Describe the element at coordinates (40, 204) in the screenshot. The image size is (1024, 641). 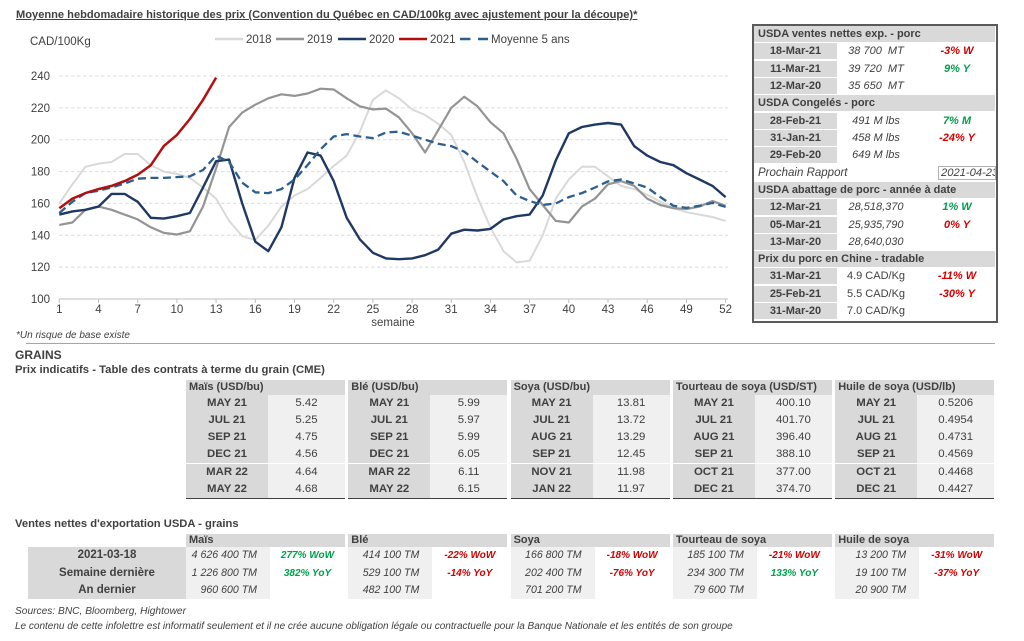
I see `svg-text: 160` at that location.